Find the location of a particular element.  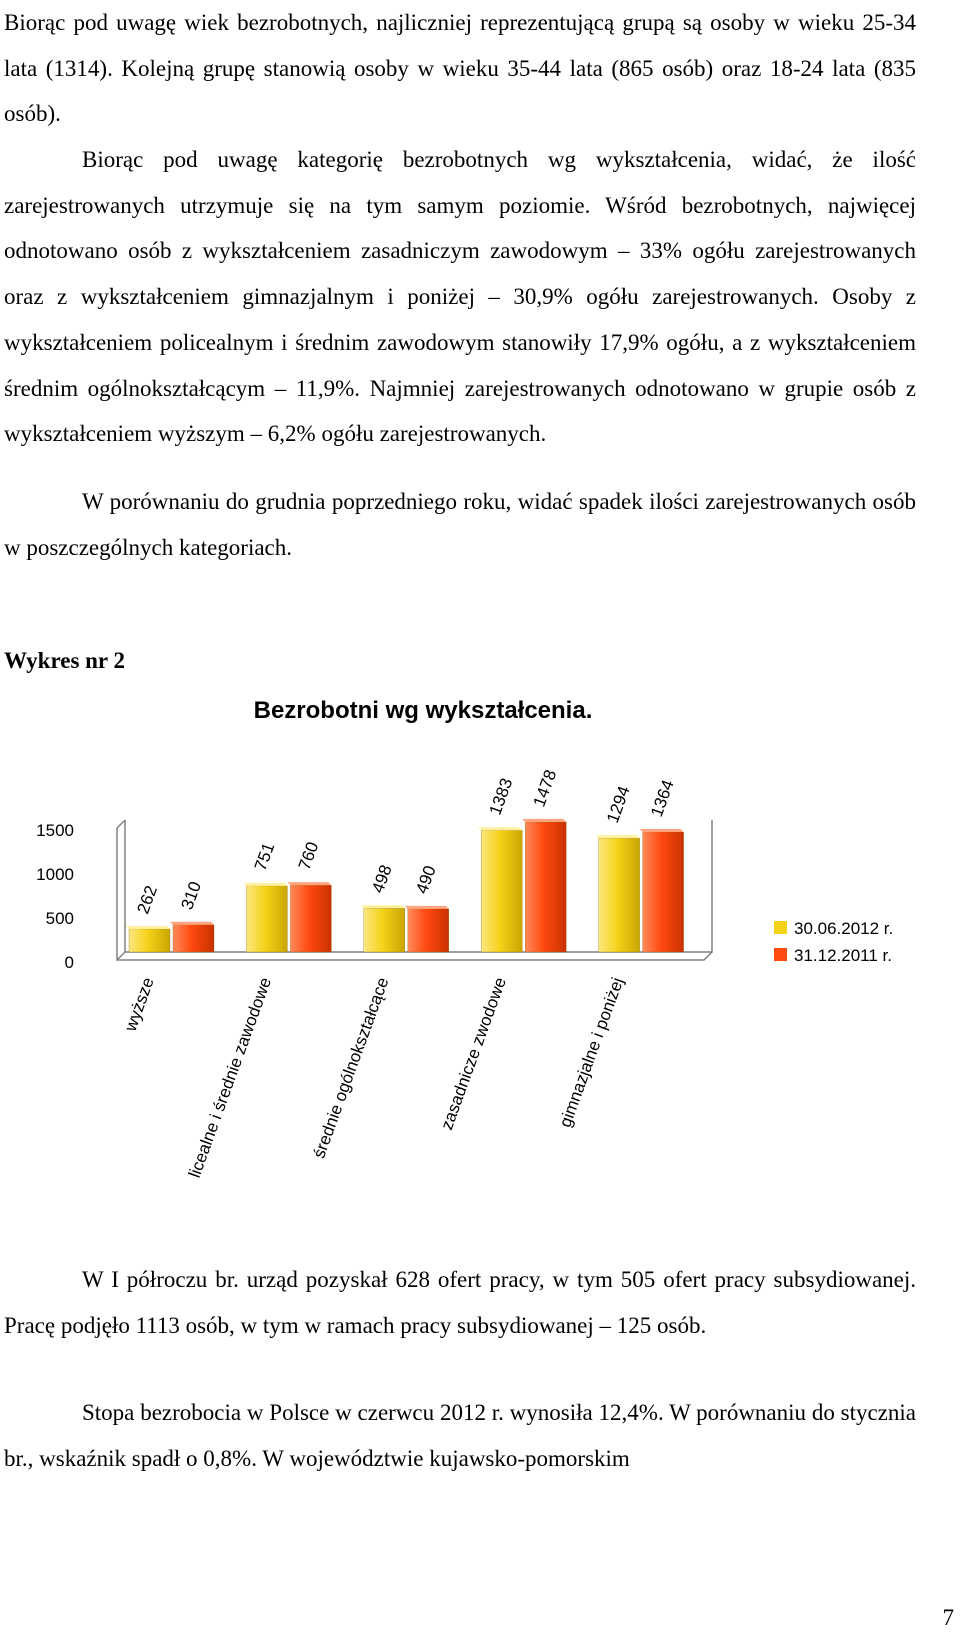

category-label: zasadnicze zwodowe is located at coordinates (473, 1053).